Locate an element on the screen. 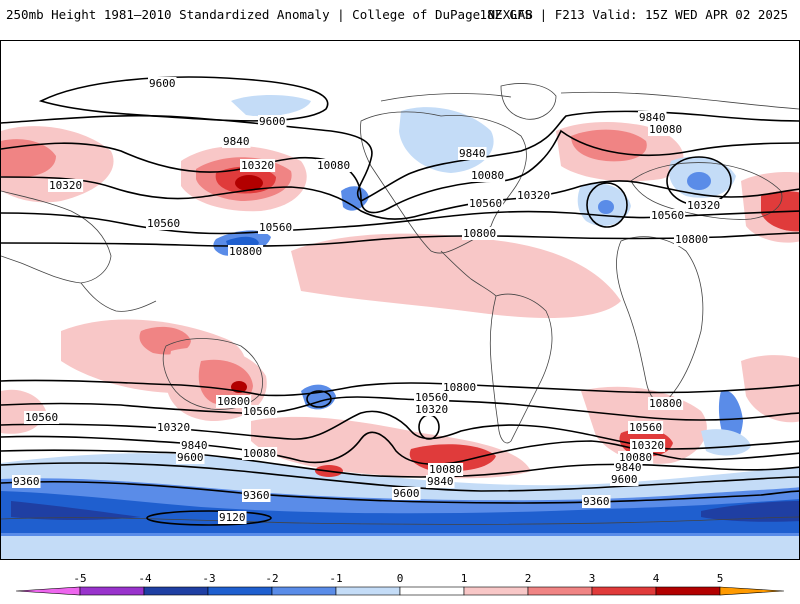  contour-10320-atlantic-low is located at coordinates (607, 205).